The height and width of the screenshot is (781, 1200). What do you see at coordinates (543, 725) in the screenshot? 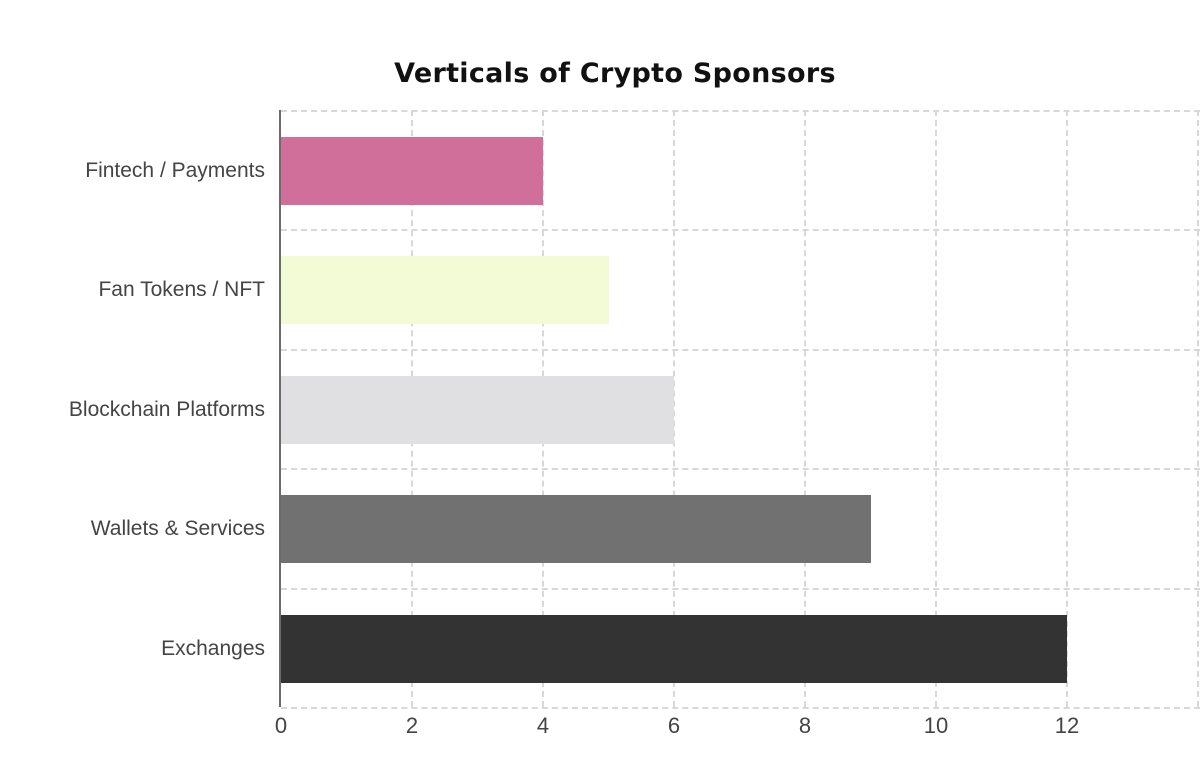
I see `x-tick-label: 4` at bounding box center [543, 725].